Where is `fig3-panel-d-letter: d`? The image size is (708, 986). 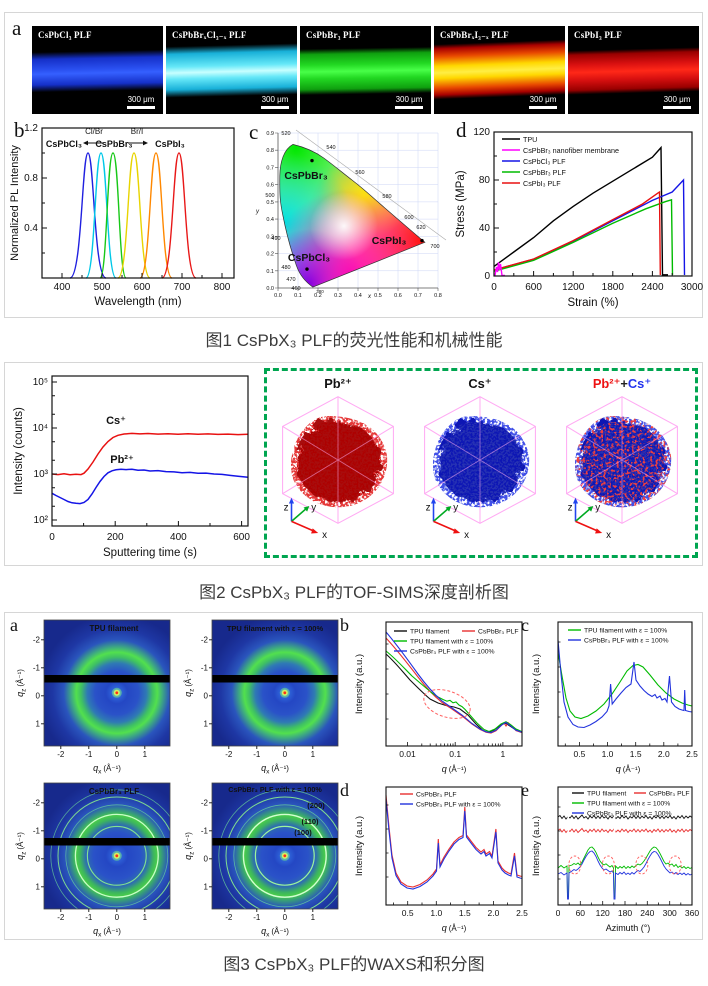
fig3-panel-d-letter: d is located at coordinates (344, 790).